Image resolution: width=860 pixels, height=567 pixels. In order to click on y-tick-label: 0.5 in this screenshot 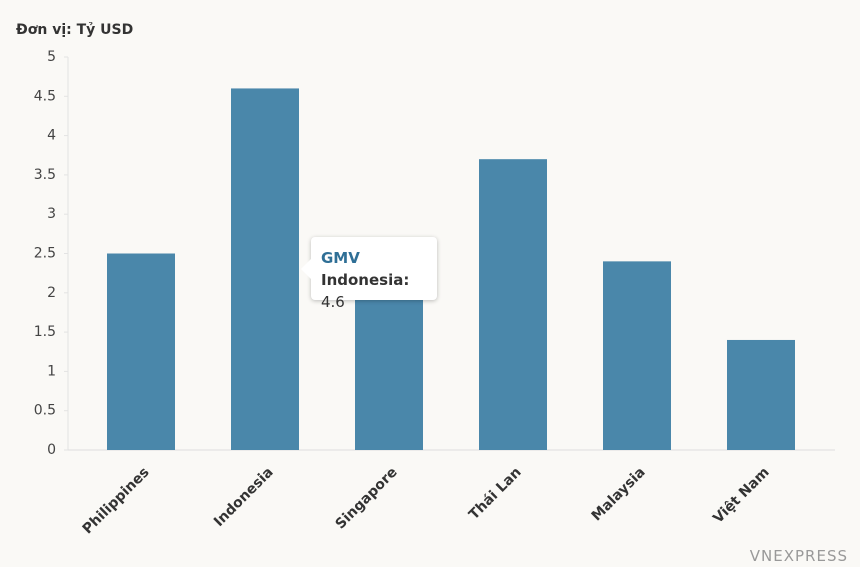, I will do `click(45, 411)`.